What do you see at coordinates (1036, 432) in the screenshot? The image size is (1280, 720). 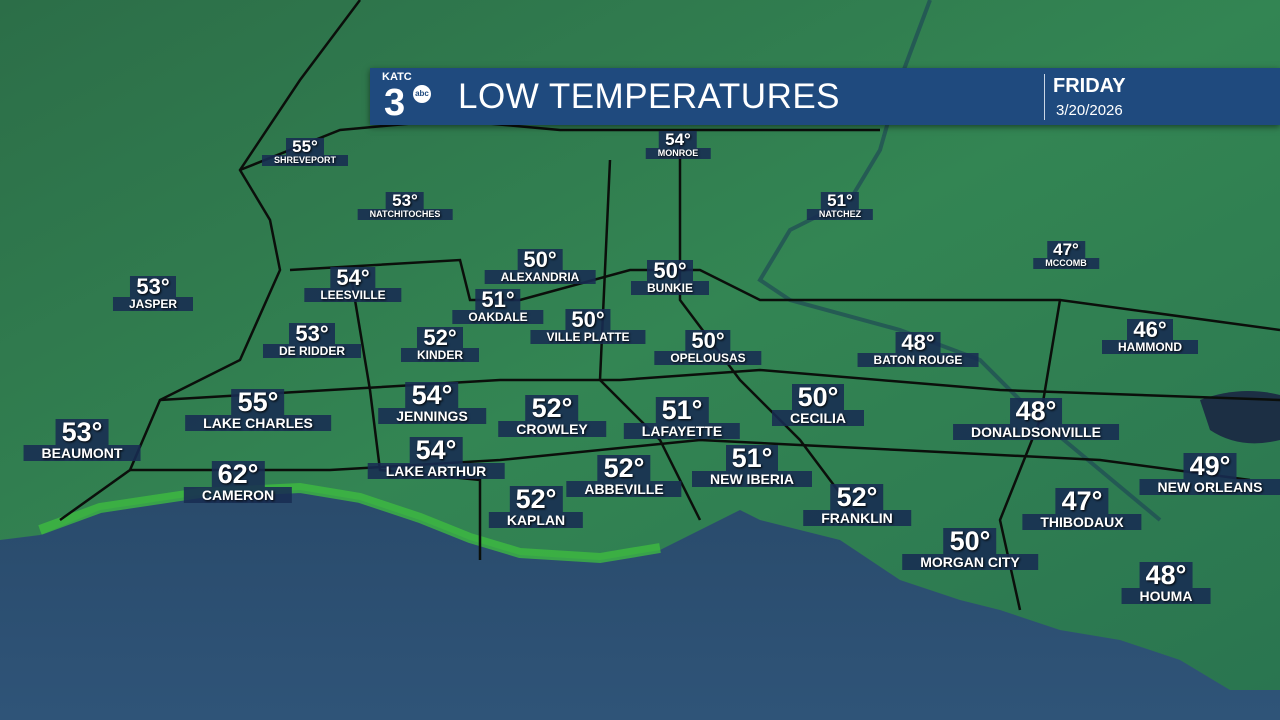 I see `city-name: DONALDSONVILLE` at bounding box center [1036, 432].